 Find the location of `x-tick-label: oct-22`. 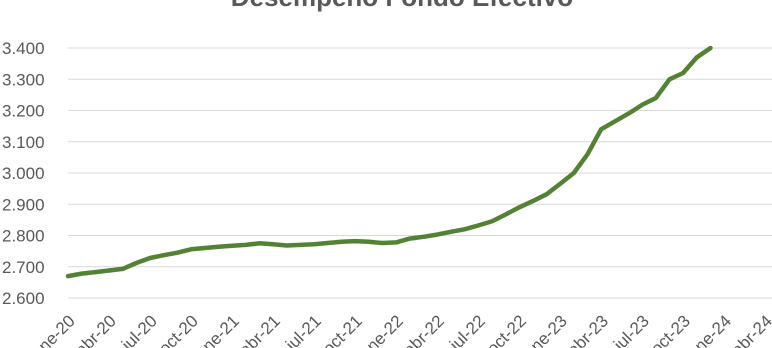

x-tick-label: oct-22 is located at coordinates (506, 329).